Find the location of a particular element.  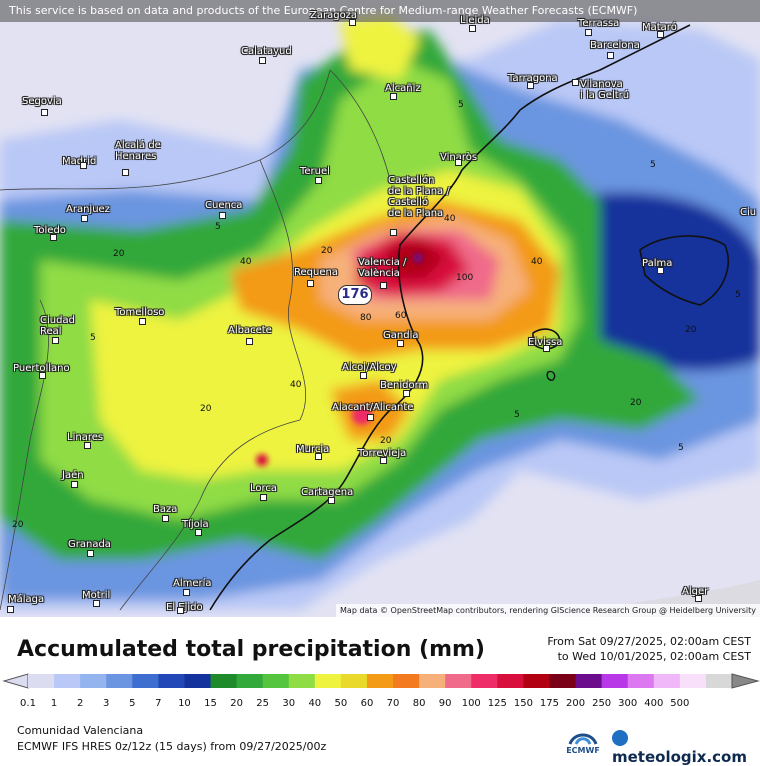

color-legend is located at coordinates (381, 681).